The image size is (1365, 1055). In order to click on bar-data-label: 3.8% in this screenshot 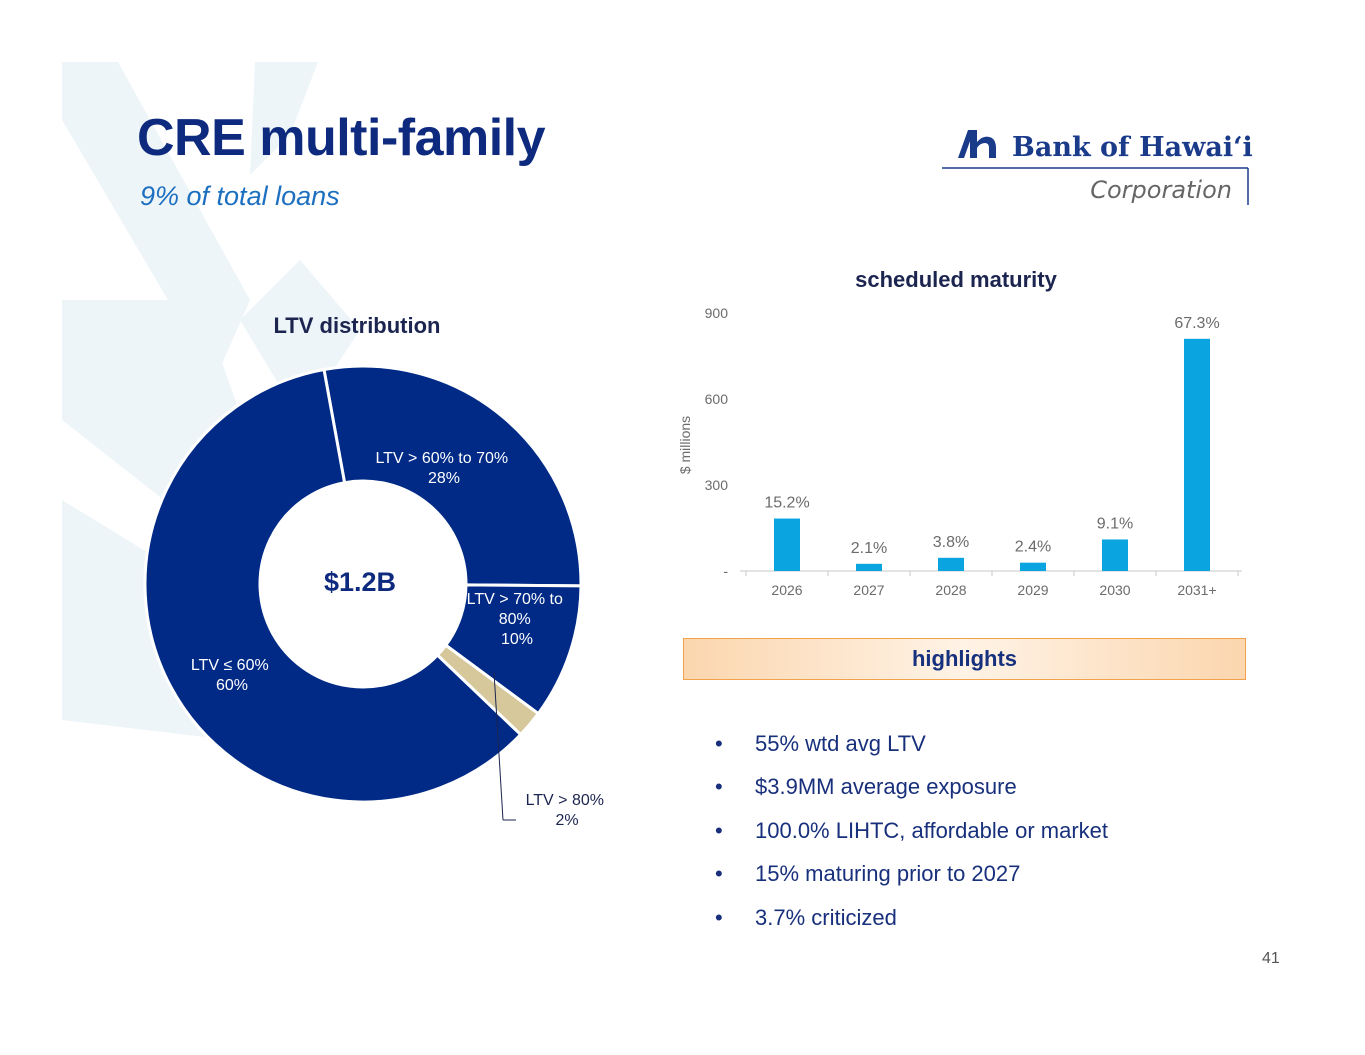, I will do `click(951, 542)`.